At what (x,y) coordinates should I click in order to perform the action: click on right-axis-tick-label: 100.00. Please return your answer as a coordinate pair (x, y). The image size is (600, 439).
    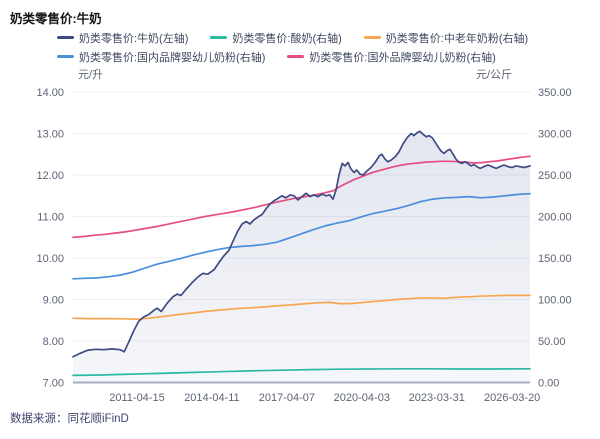
    Looking at the image, I should click on (555, 301).